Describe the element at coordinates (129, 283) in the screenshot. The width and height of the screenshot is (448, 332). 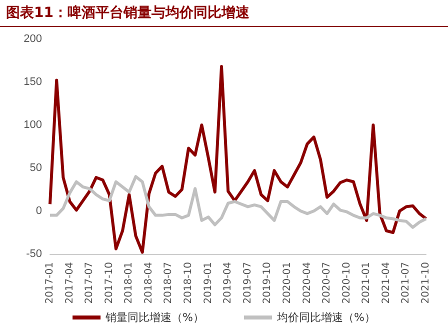
I see `x-tick-label: 2018-01` at that location.